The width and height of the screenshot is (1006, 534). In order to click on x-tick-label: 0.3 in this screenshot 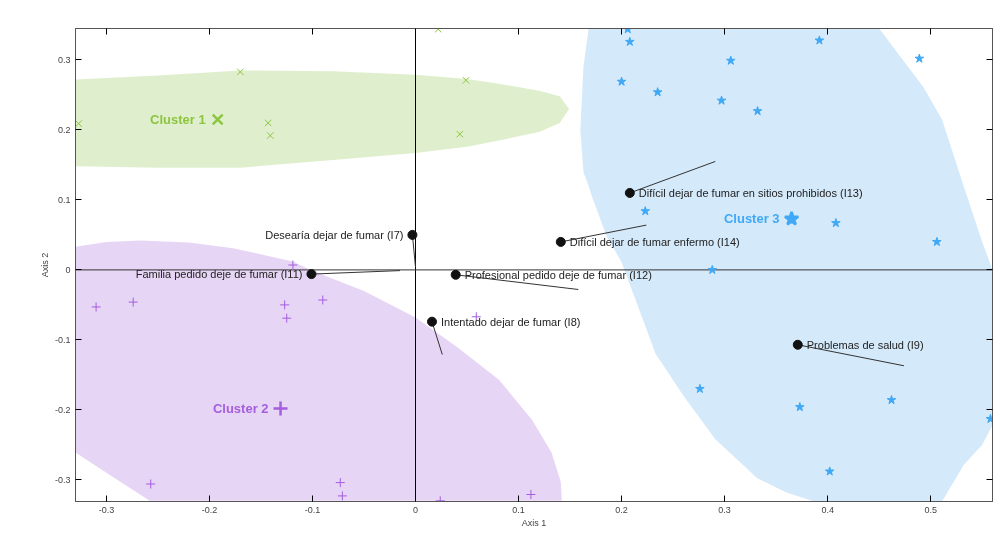, I will do `click(724, 509)`.